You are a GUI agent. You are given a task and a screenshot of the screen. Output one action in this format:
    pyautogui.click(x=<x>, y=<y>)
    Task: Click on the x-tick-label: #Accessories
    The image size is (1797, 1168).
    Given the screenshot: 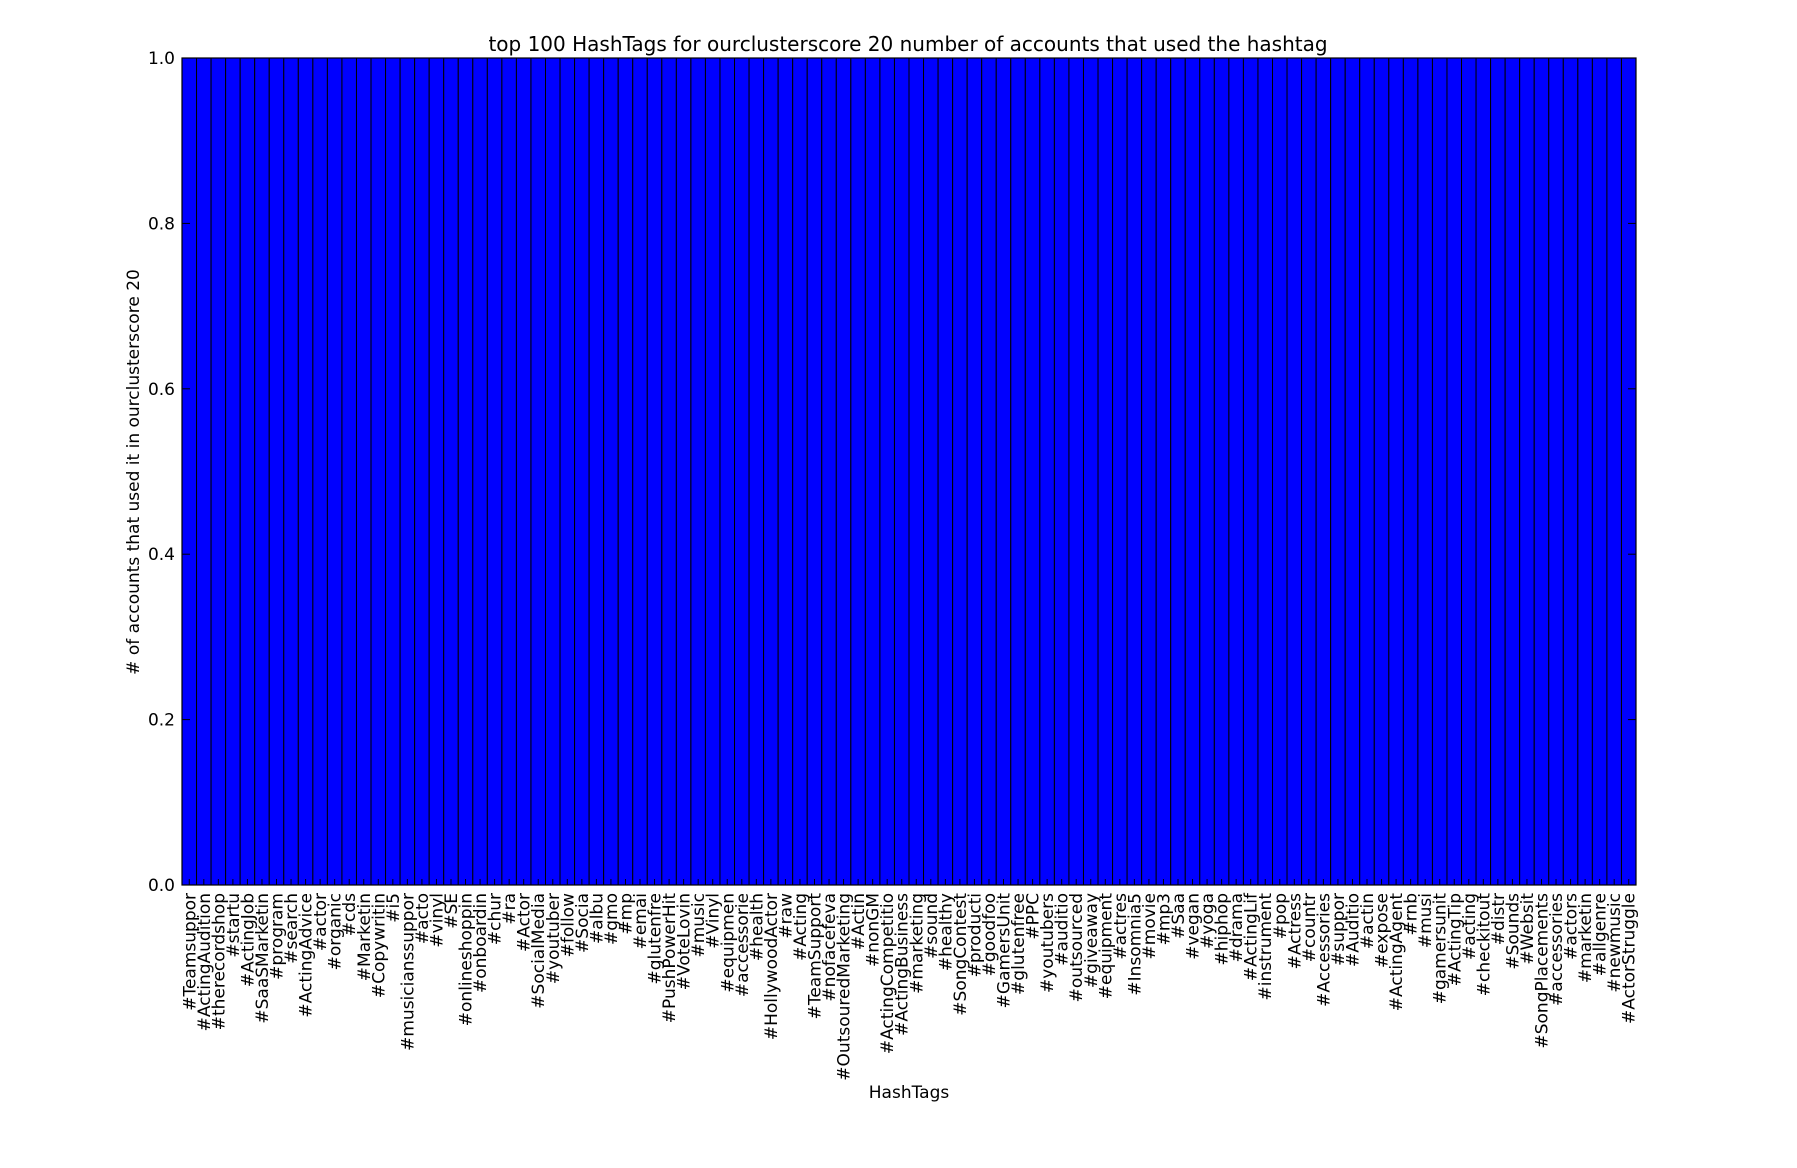 What is the action you would take?
    pyautogui.click(x=1324, y=950)
    